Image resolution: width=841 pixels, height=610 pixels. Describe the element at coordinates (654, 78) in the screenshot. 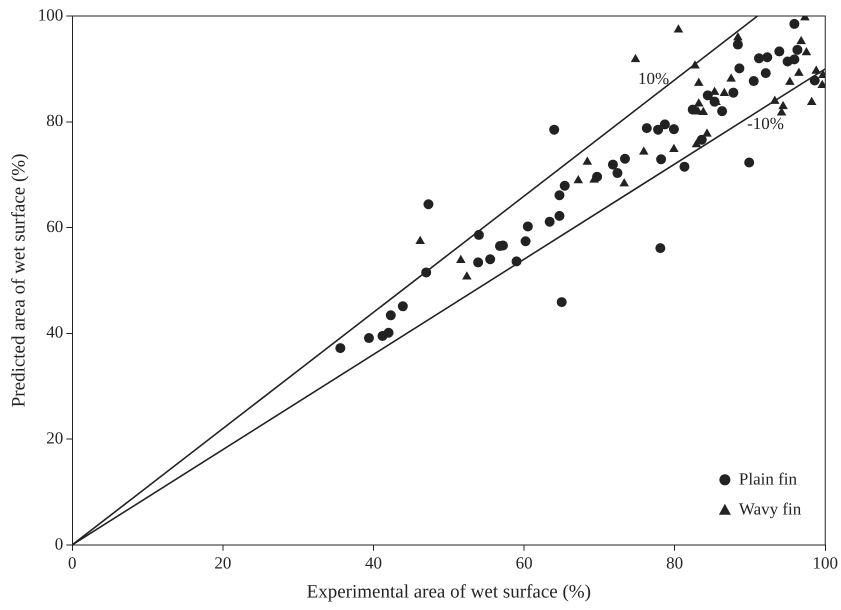

I see `series-label: 10%` at that location.